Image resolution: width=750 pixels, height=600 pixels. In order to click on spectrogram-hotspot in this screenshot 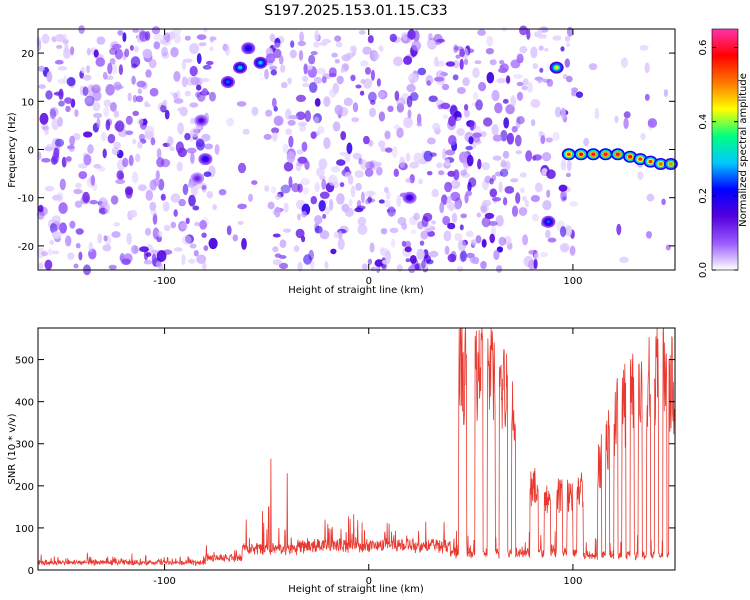, I will do `click(617, 154)`.